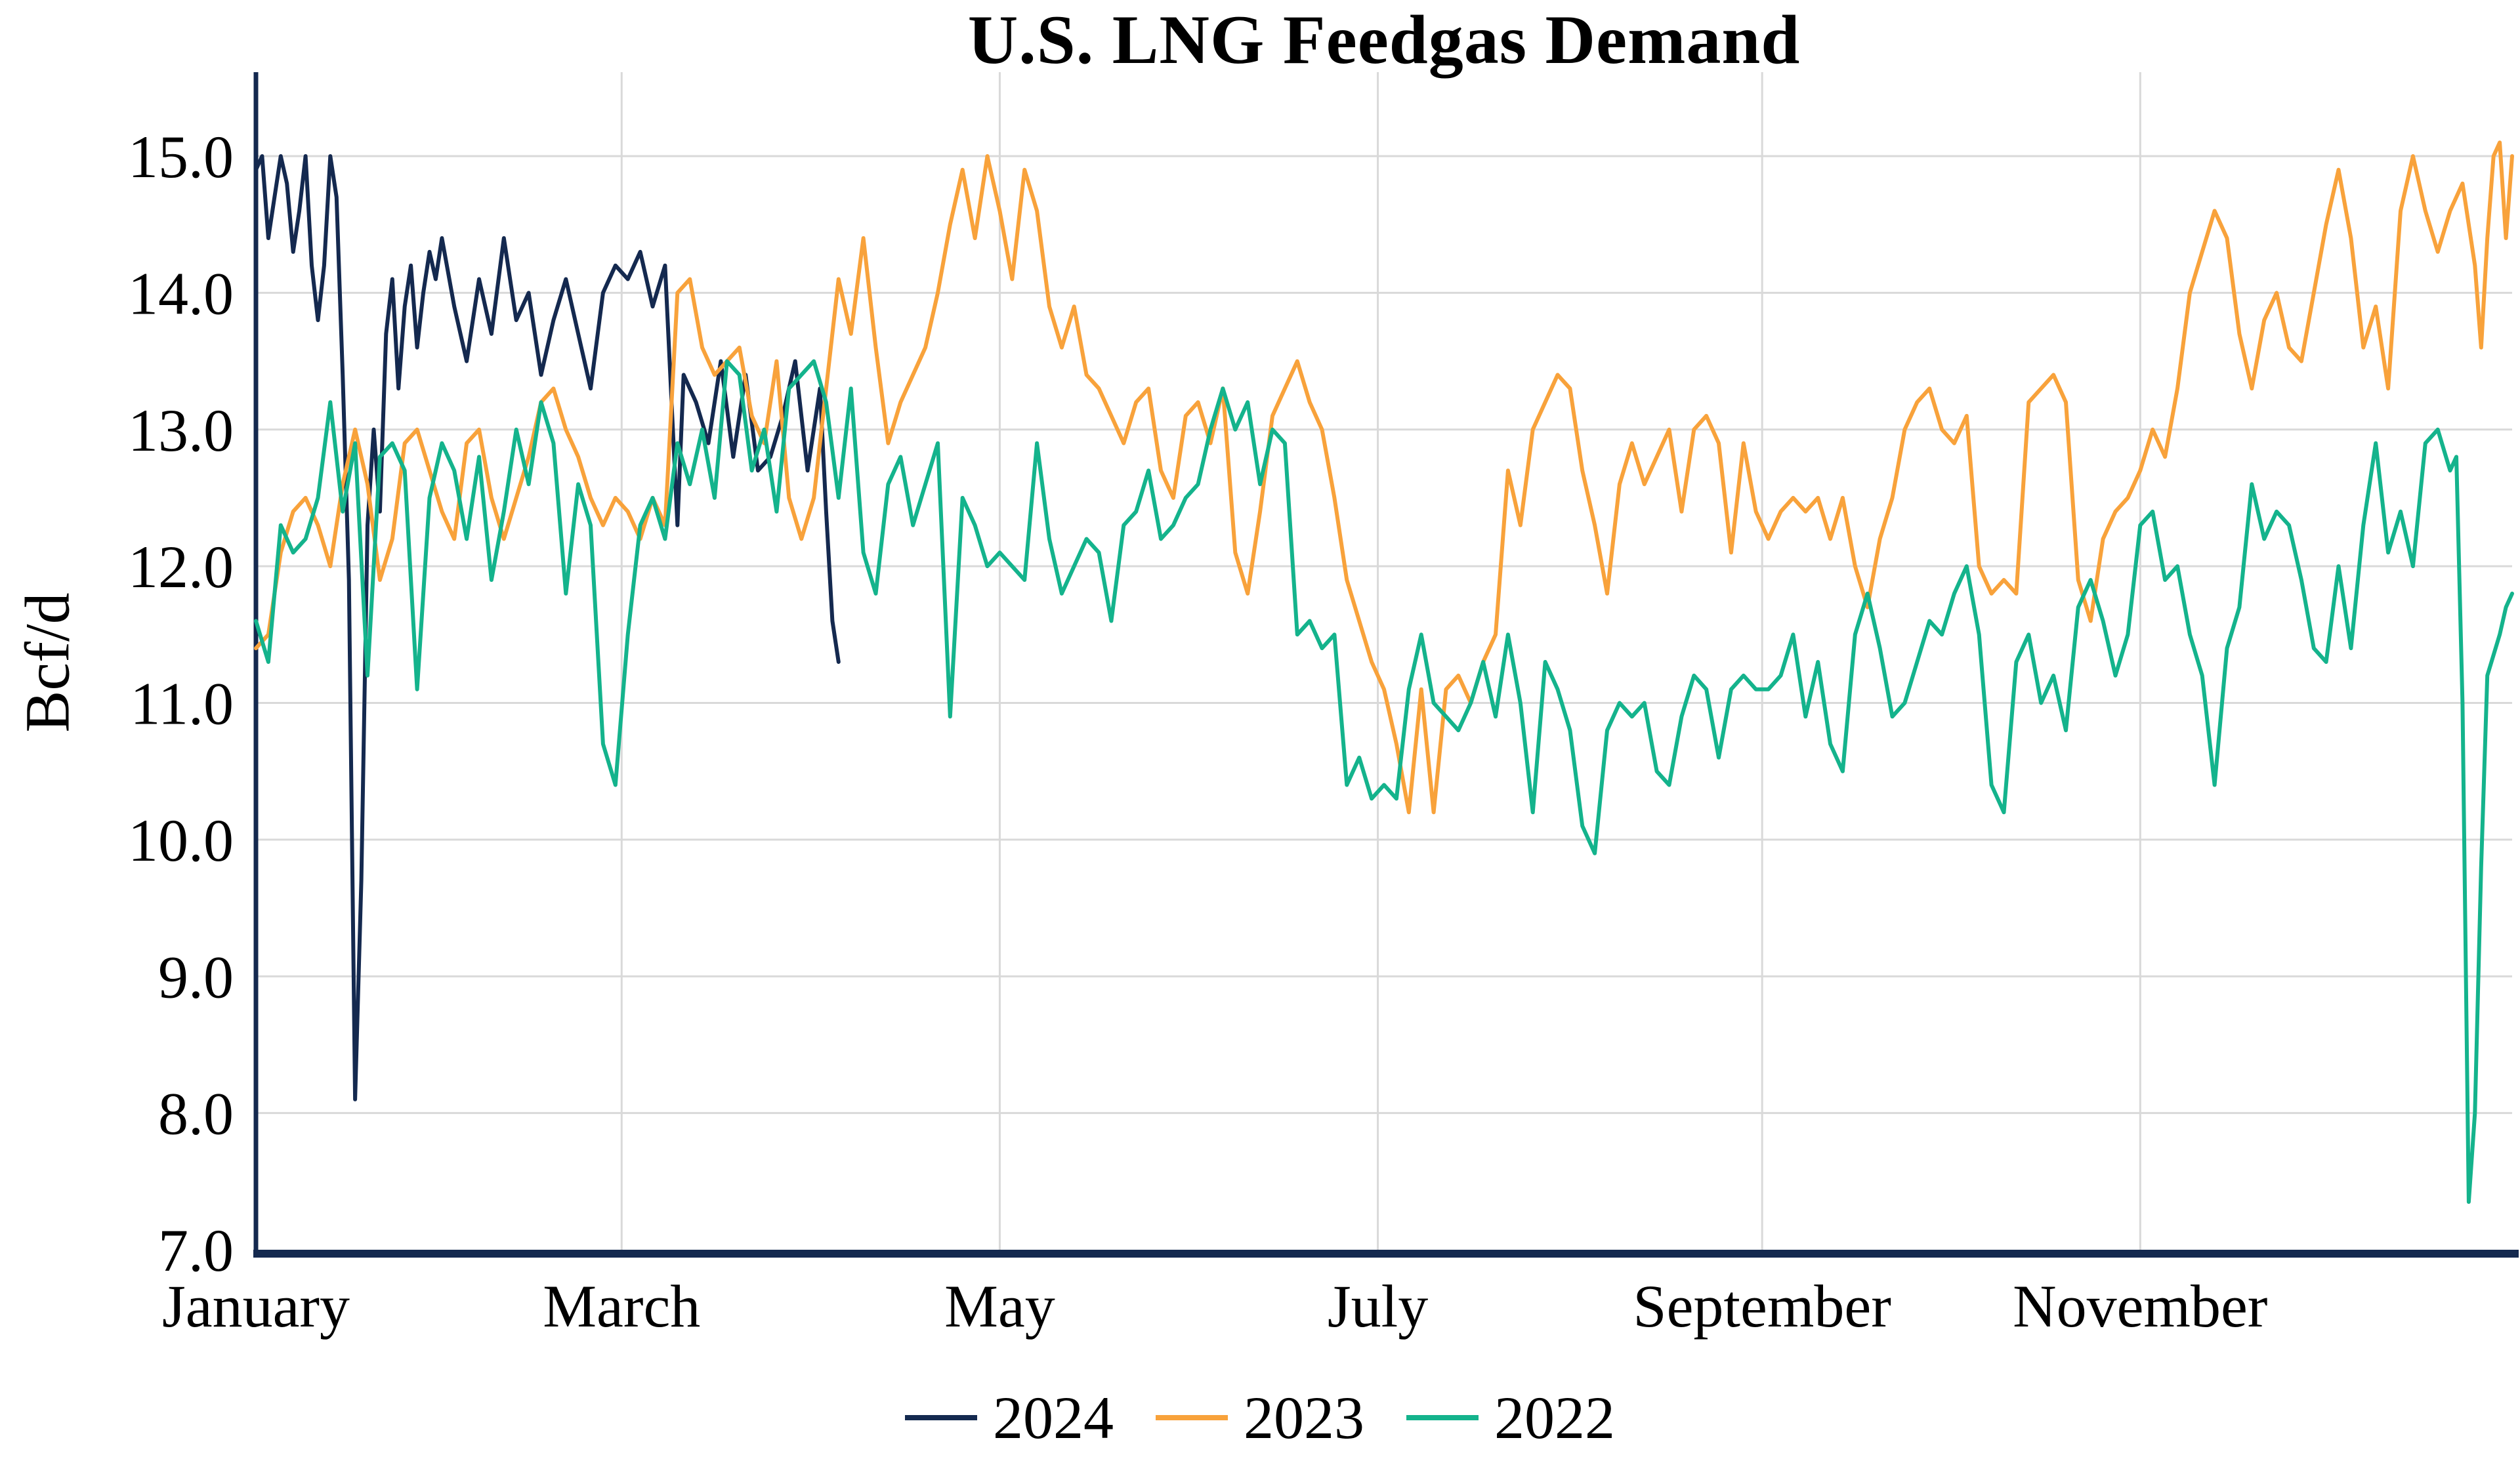 This screenshot has height=1480, width=2520. Describe the element at coordinates (1442, 1417) in the screenshot. I see `legend-swatch-2022` at that location.